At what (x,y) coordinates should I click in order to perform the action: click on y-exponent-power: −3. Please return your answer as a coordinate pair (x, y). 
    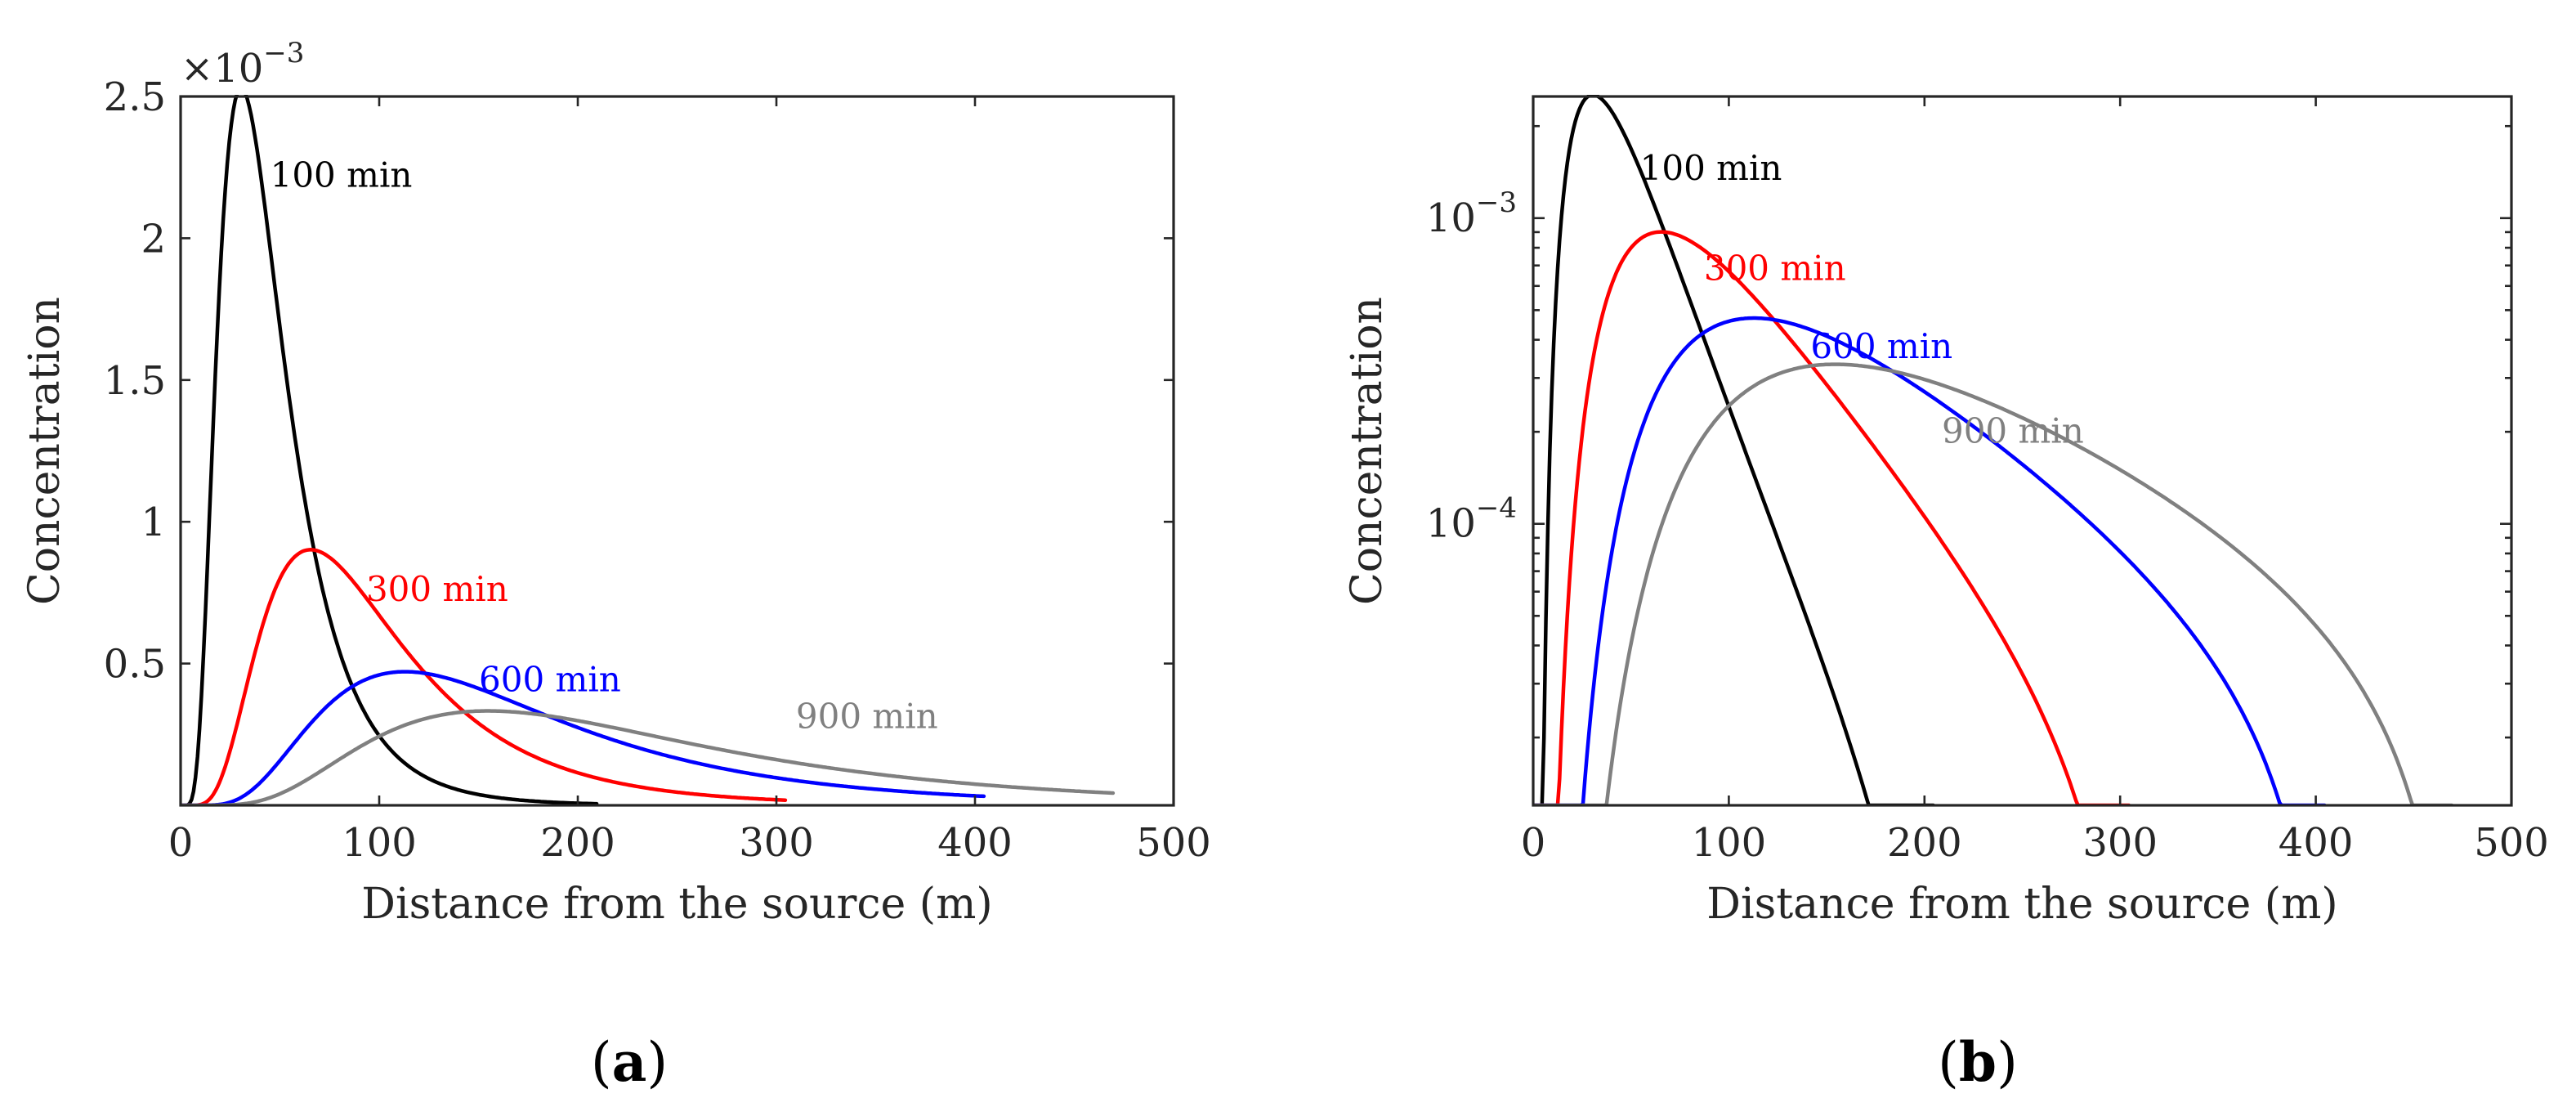
    Looking at the image, I should click on (283, 53).